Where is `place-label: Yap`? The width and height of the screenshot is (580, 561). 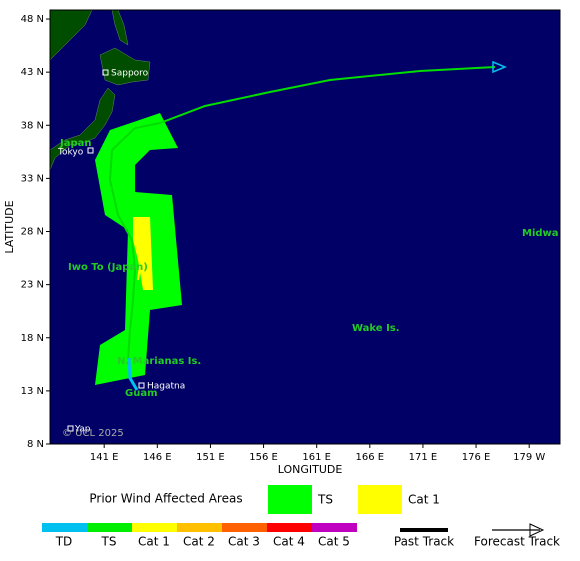
place-label: Yap is located at coordinates (82, 430).